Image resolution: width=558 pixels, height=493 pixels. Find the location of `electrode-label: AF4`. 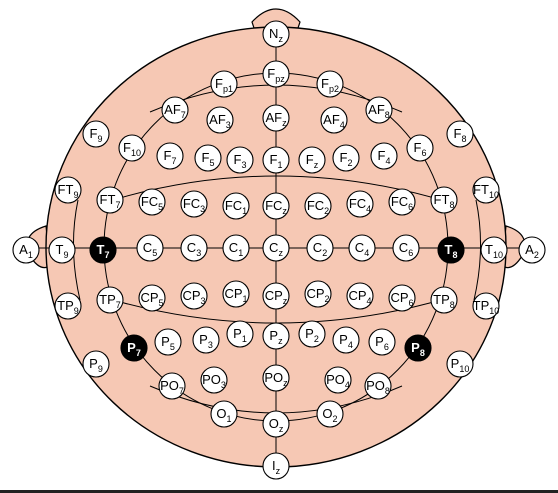

electrode-label: AF4 is located at coordinates (334, 121).